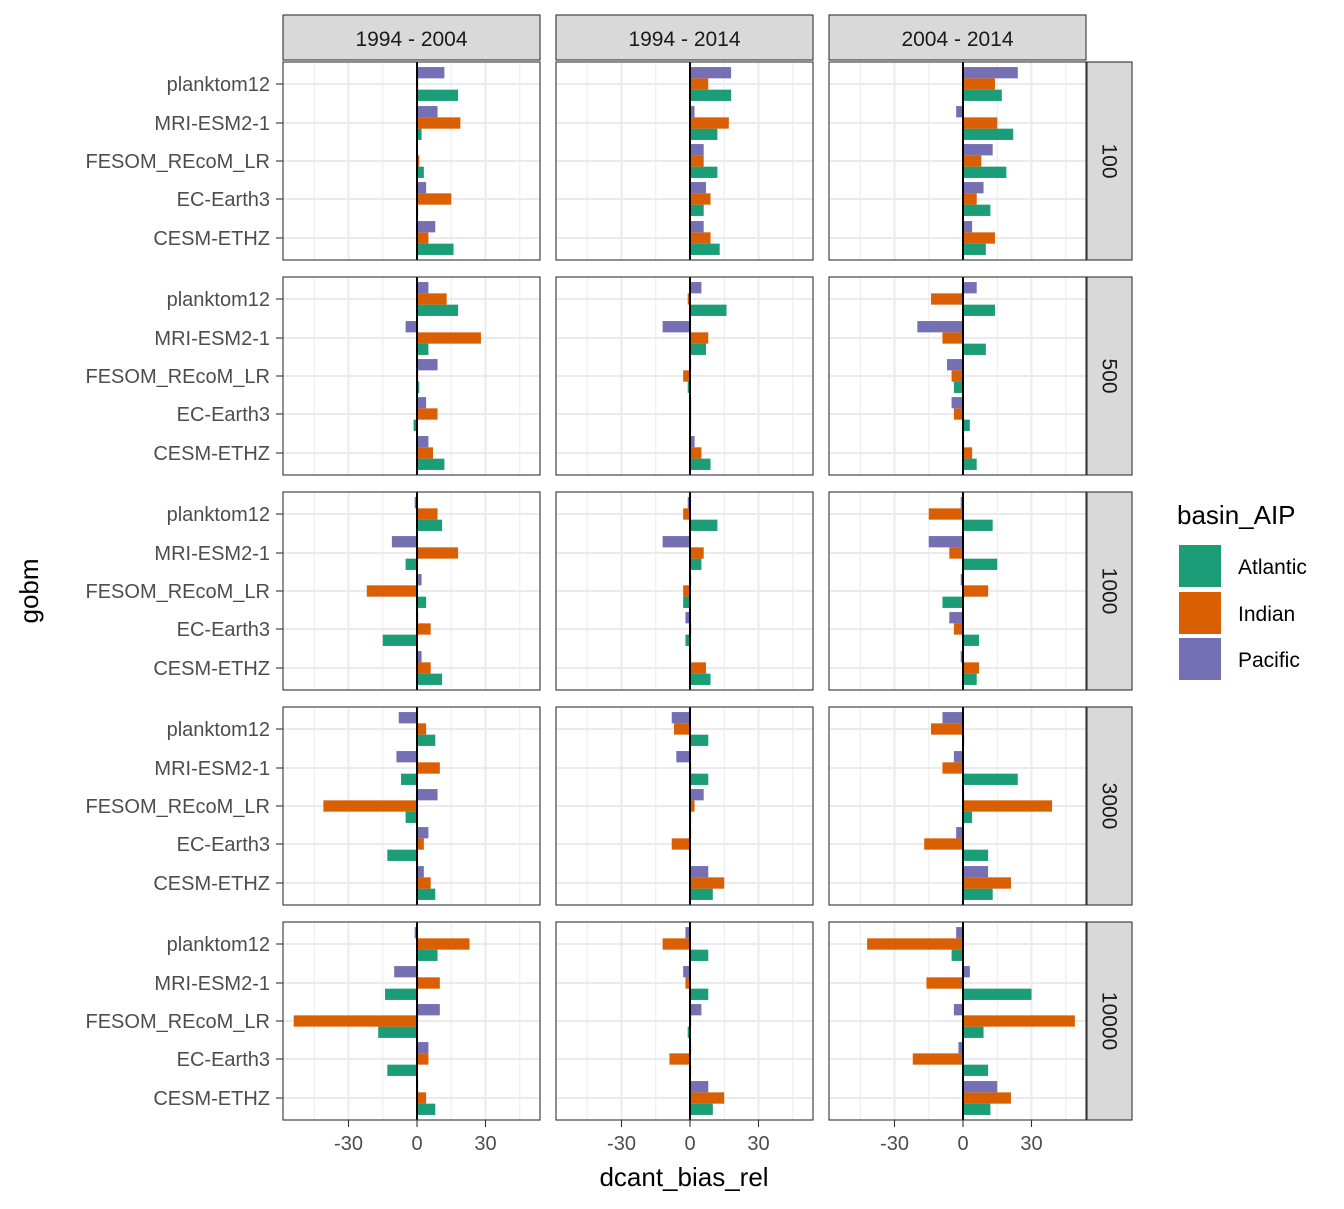 This screenshot has width=1344, height=1209. What do you see at coordinates (1200, 613) in the screenshot?
I see `legend-swatch` at bounding box center [1200, 613].